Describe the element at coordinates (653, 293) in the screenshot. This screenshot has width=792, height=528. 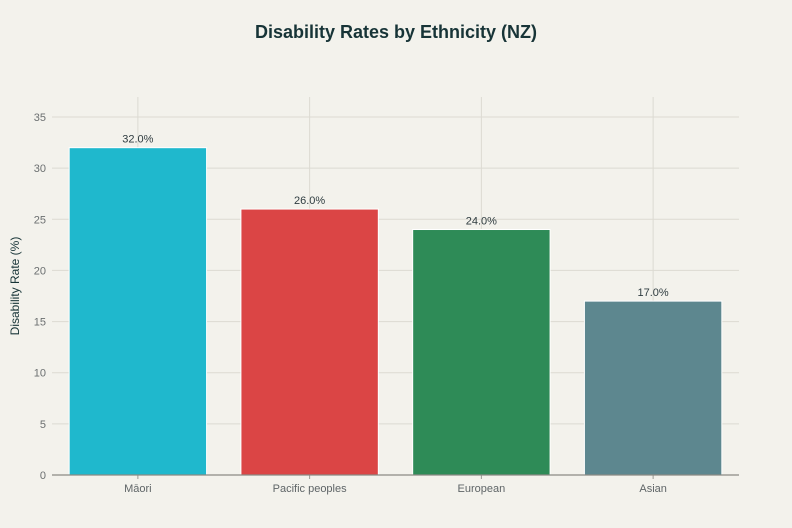
I see `data-label: 17.0%` at that location.